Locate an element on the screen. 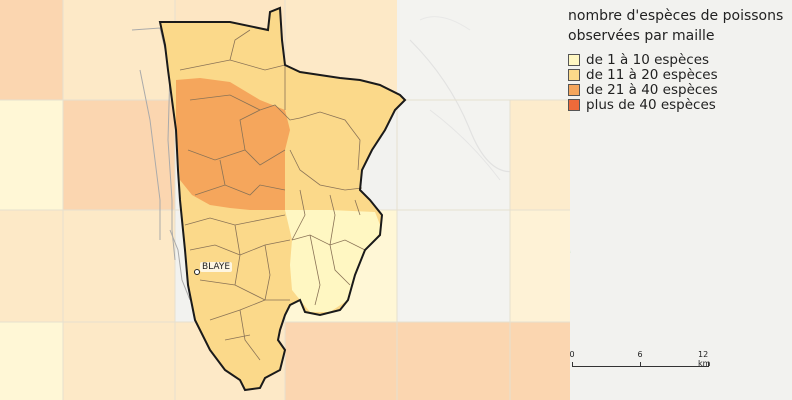 Image resolution: width=792 pixels, height=400 pixels. legend-item: de 21 à 40 espèces is located at coordinates (679, 89).